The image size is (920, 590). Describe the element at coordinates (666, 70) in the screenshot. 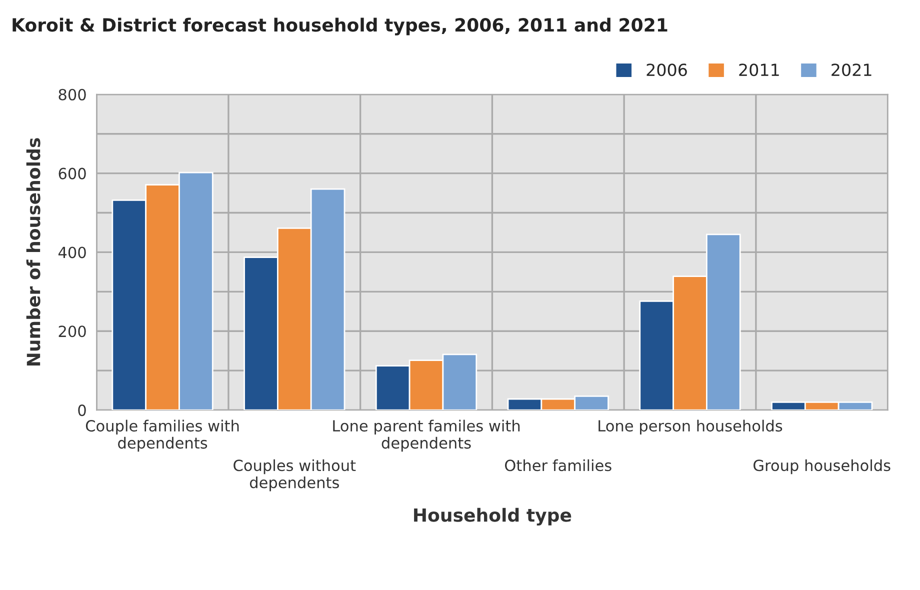

I see `legend-label: 2006` at that location.